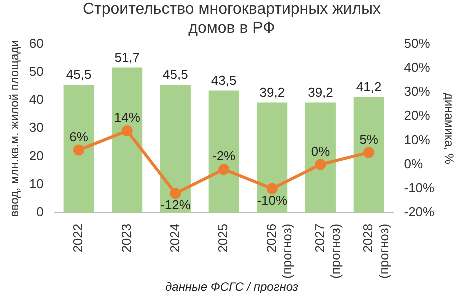 Image resolution: width=464 pixels, height=300 pixels. Describe the element at coordinates (420, 188) in the screenshot. I see `y2-tick-label: -10%` at that location.